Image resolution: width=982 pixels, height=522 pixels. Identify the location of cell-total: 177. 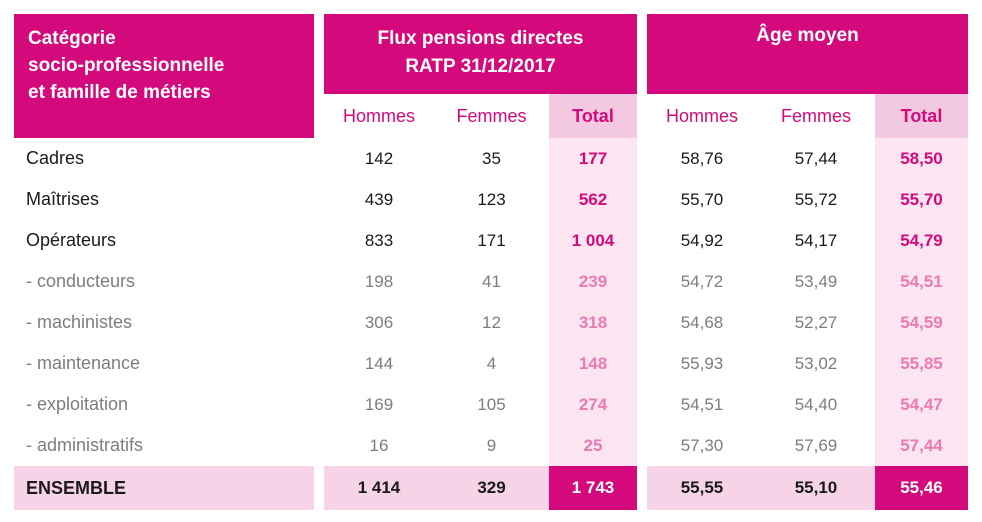
(593, 158).